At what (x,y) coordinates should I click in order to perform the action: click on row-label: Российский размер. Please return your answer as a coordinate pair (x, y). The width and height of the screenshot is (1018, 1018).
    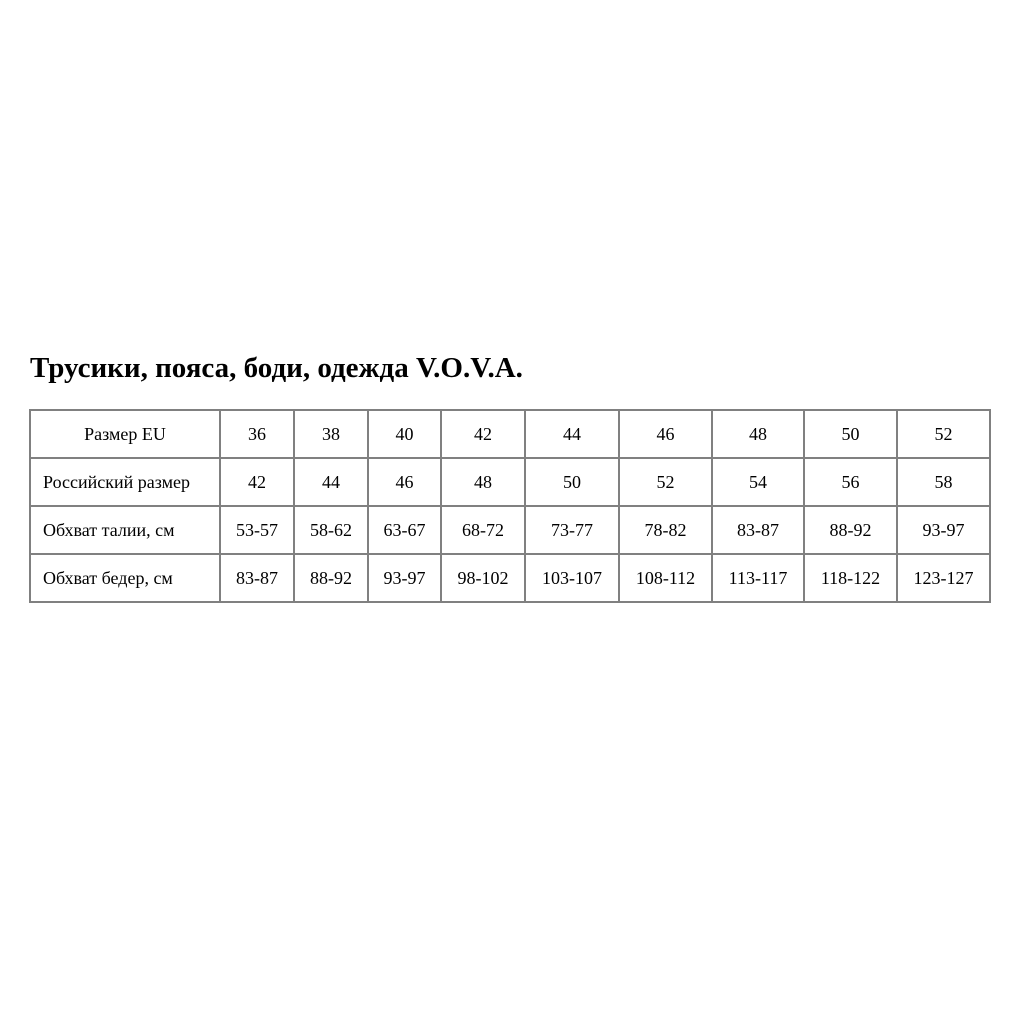
    Looking at the image, I should click on (125, 482).